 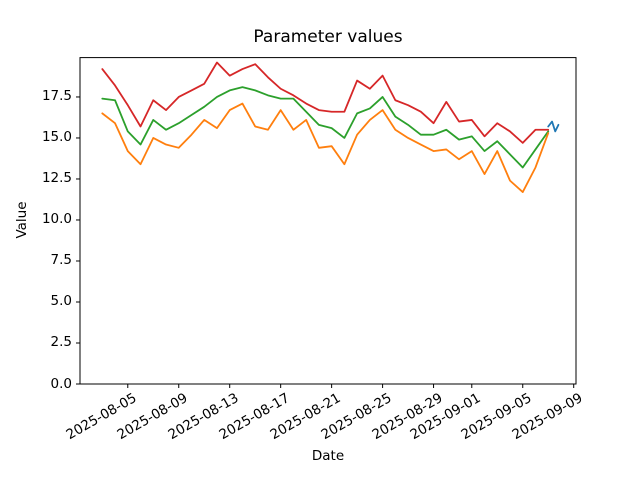 I want to click on y-tick-label: 10.0, so click(x=56, y=219).